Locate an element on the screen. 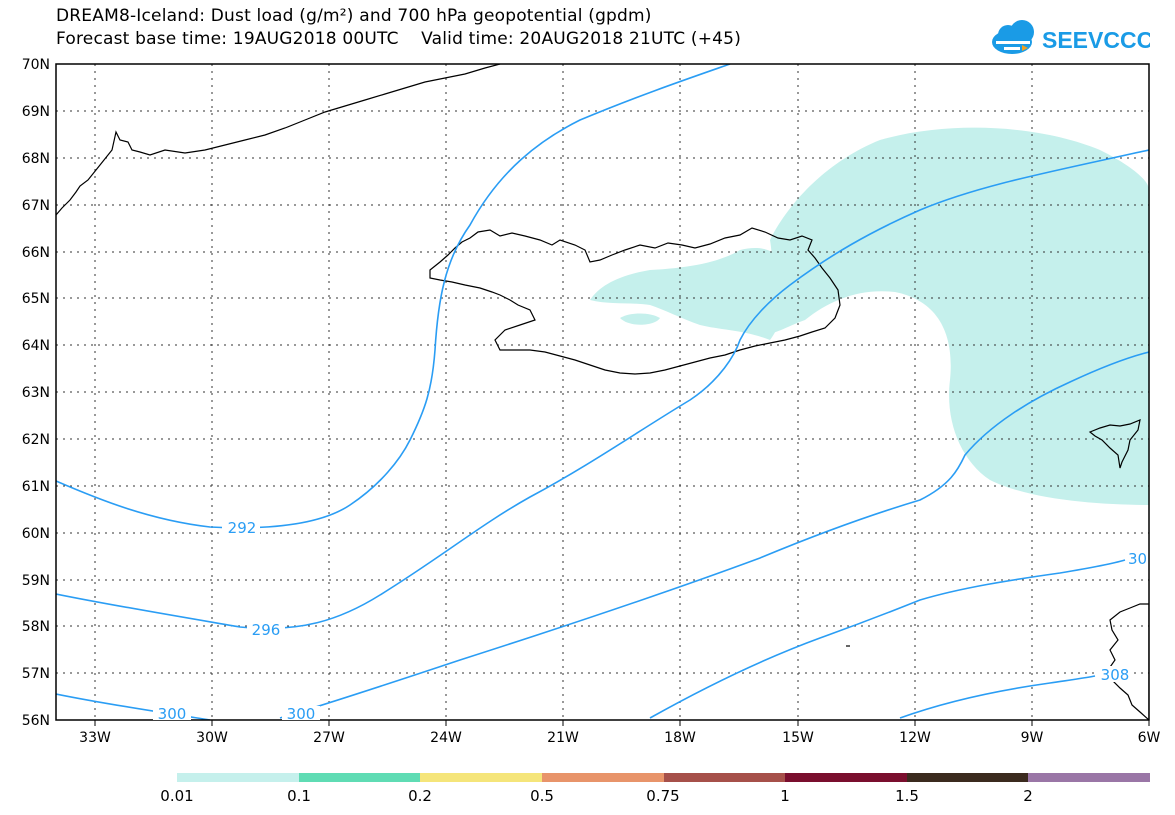  lon-label: 27W is located at coordinates (329, 738).